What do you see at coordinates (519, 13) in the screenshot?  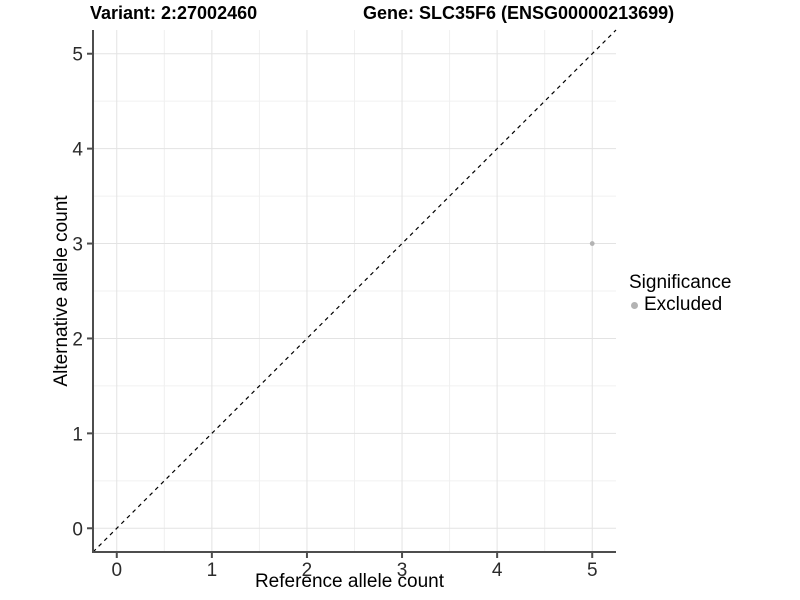 I see `gene-title: Gene: SLC35F6 (ENSG00000213699)` at bounding box center [519, 13].